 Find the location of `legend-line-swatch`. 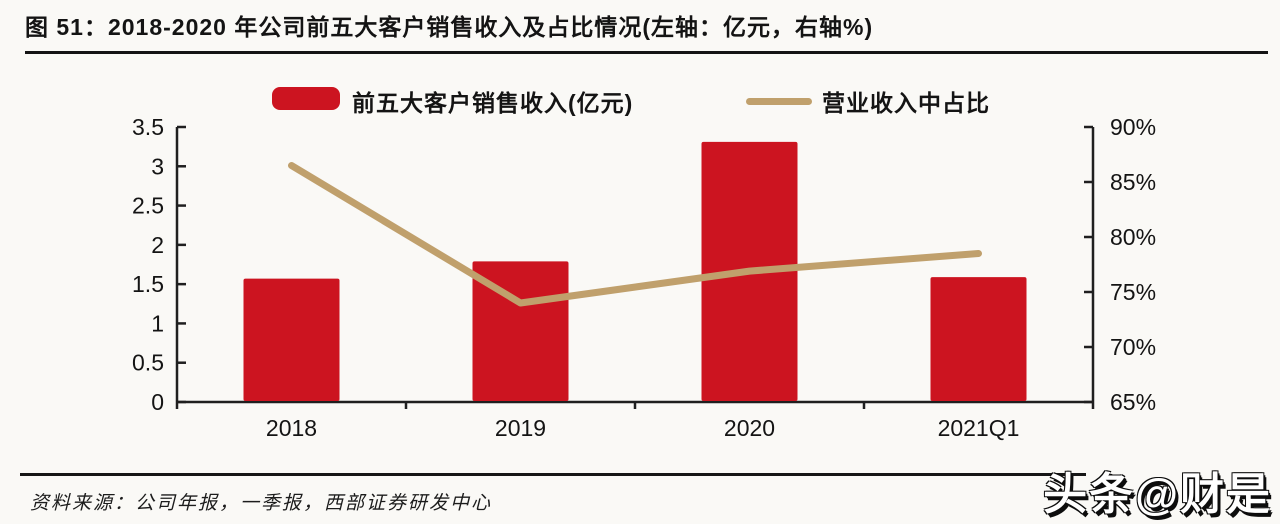

legend-line-swatch is located at coordinates (779, 101).